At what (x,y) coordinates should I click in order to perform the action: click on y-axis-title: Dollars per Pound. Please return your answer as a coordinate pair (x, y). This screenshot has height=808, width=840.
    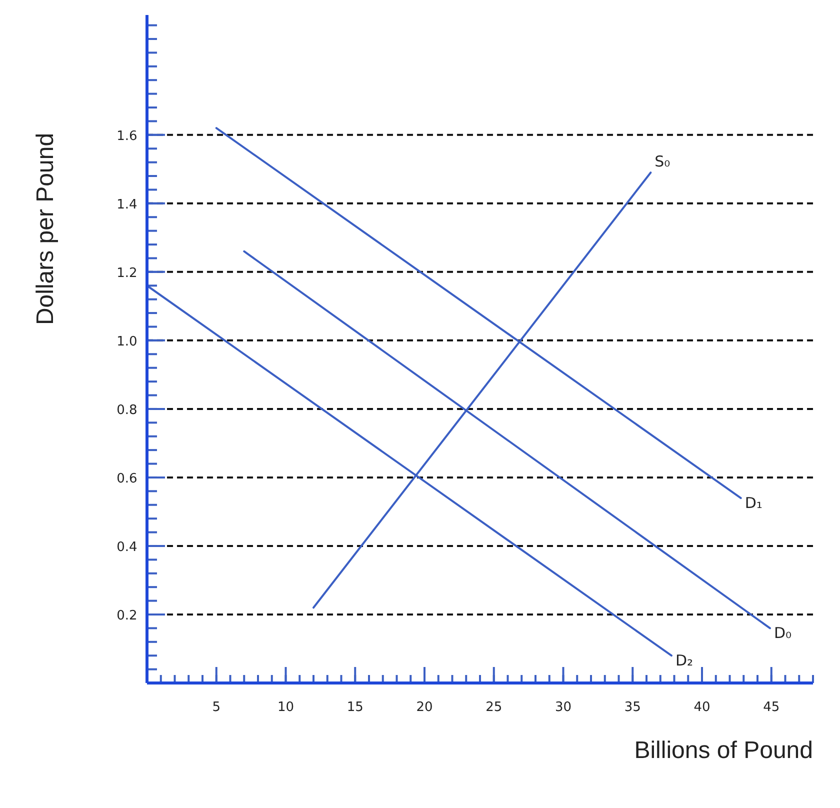
    Looking at the image, I should click on (45, 229).